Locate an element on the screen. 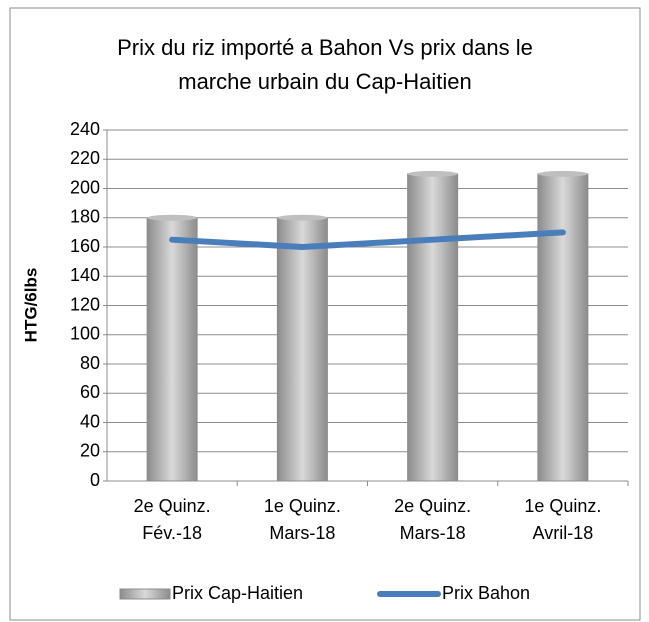 The height and width of the screenshot is (622, 649). x-tick-label: Fév.-18 is located at coordinates (172, 533).